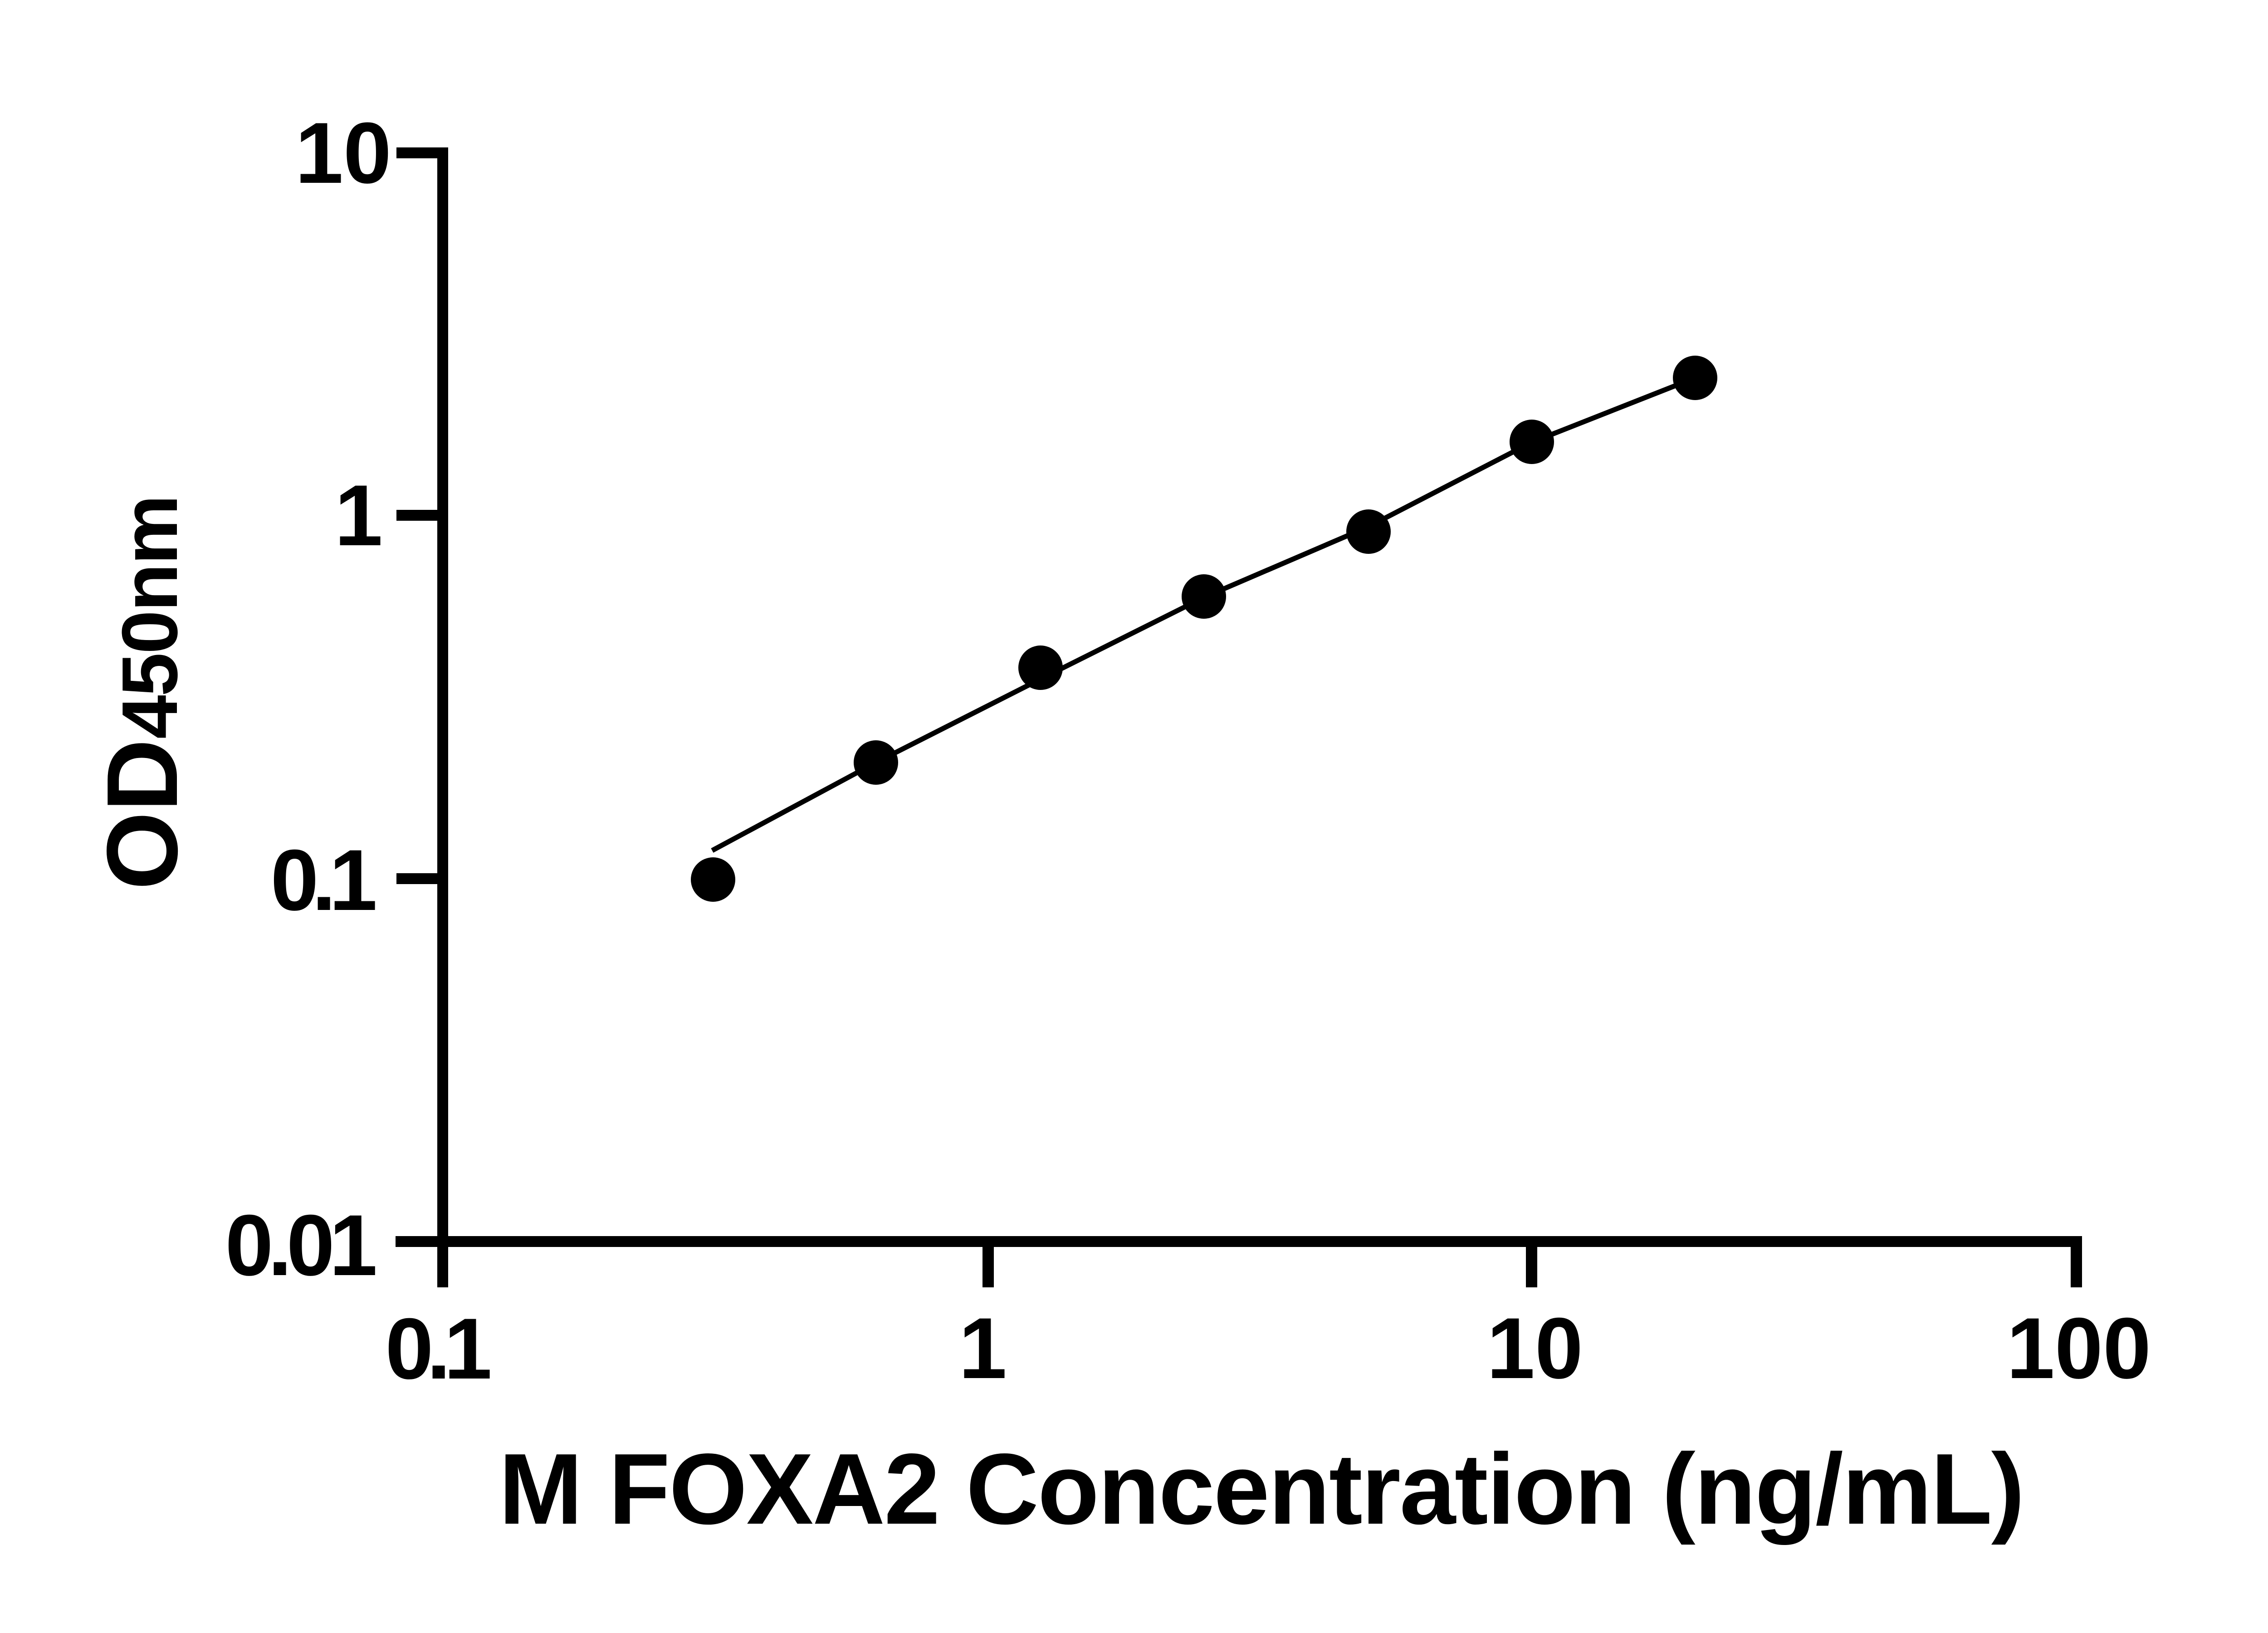 The height and width of the screenshot is (1633, 2268). What do you see at coordinates (143, 693) in the screenshot?
I see `svg-text: OD450nm` at bounding box center [143, 693].